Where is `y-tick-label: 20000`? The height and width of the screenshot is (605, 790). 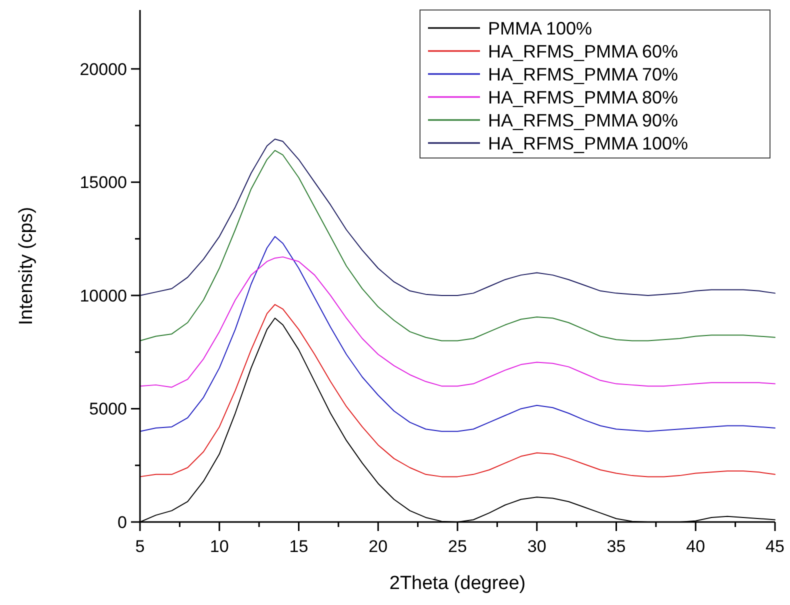 y-tick-label: 20000 is located at coordinates (103, 69).